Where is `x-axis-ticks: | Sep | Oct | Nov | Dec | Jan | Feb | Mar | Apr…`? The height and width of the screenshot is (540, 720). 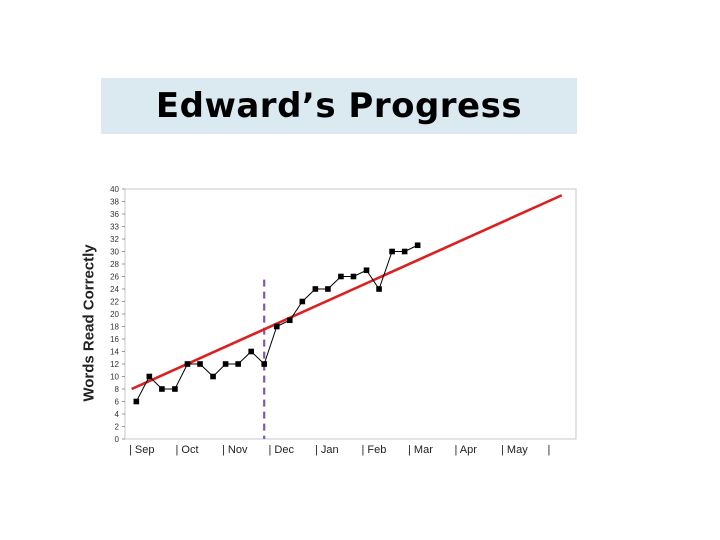
x-axis-ticks: | Sep | Oct | Nov | Dec | Jan | Feb | Mar | Apr… is located at coordinates (339, 450).